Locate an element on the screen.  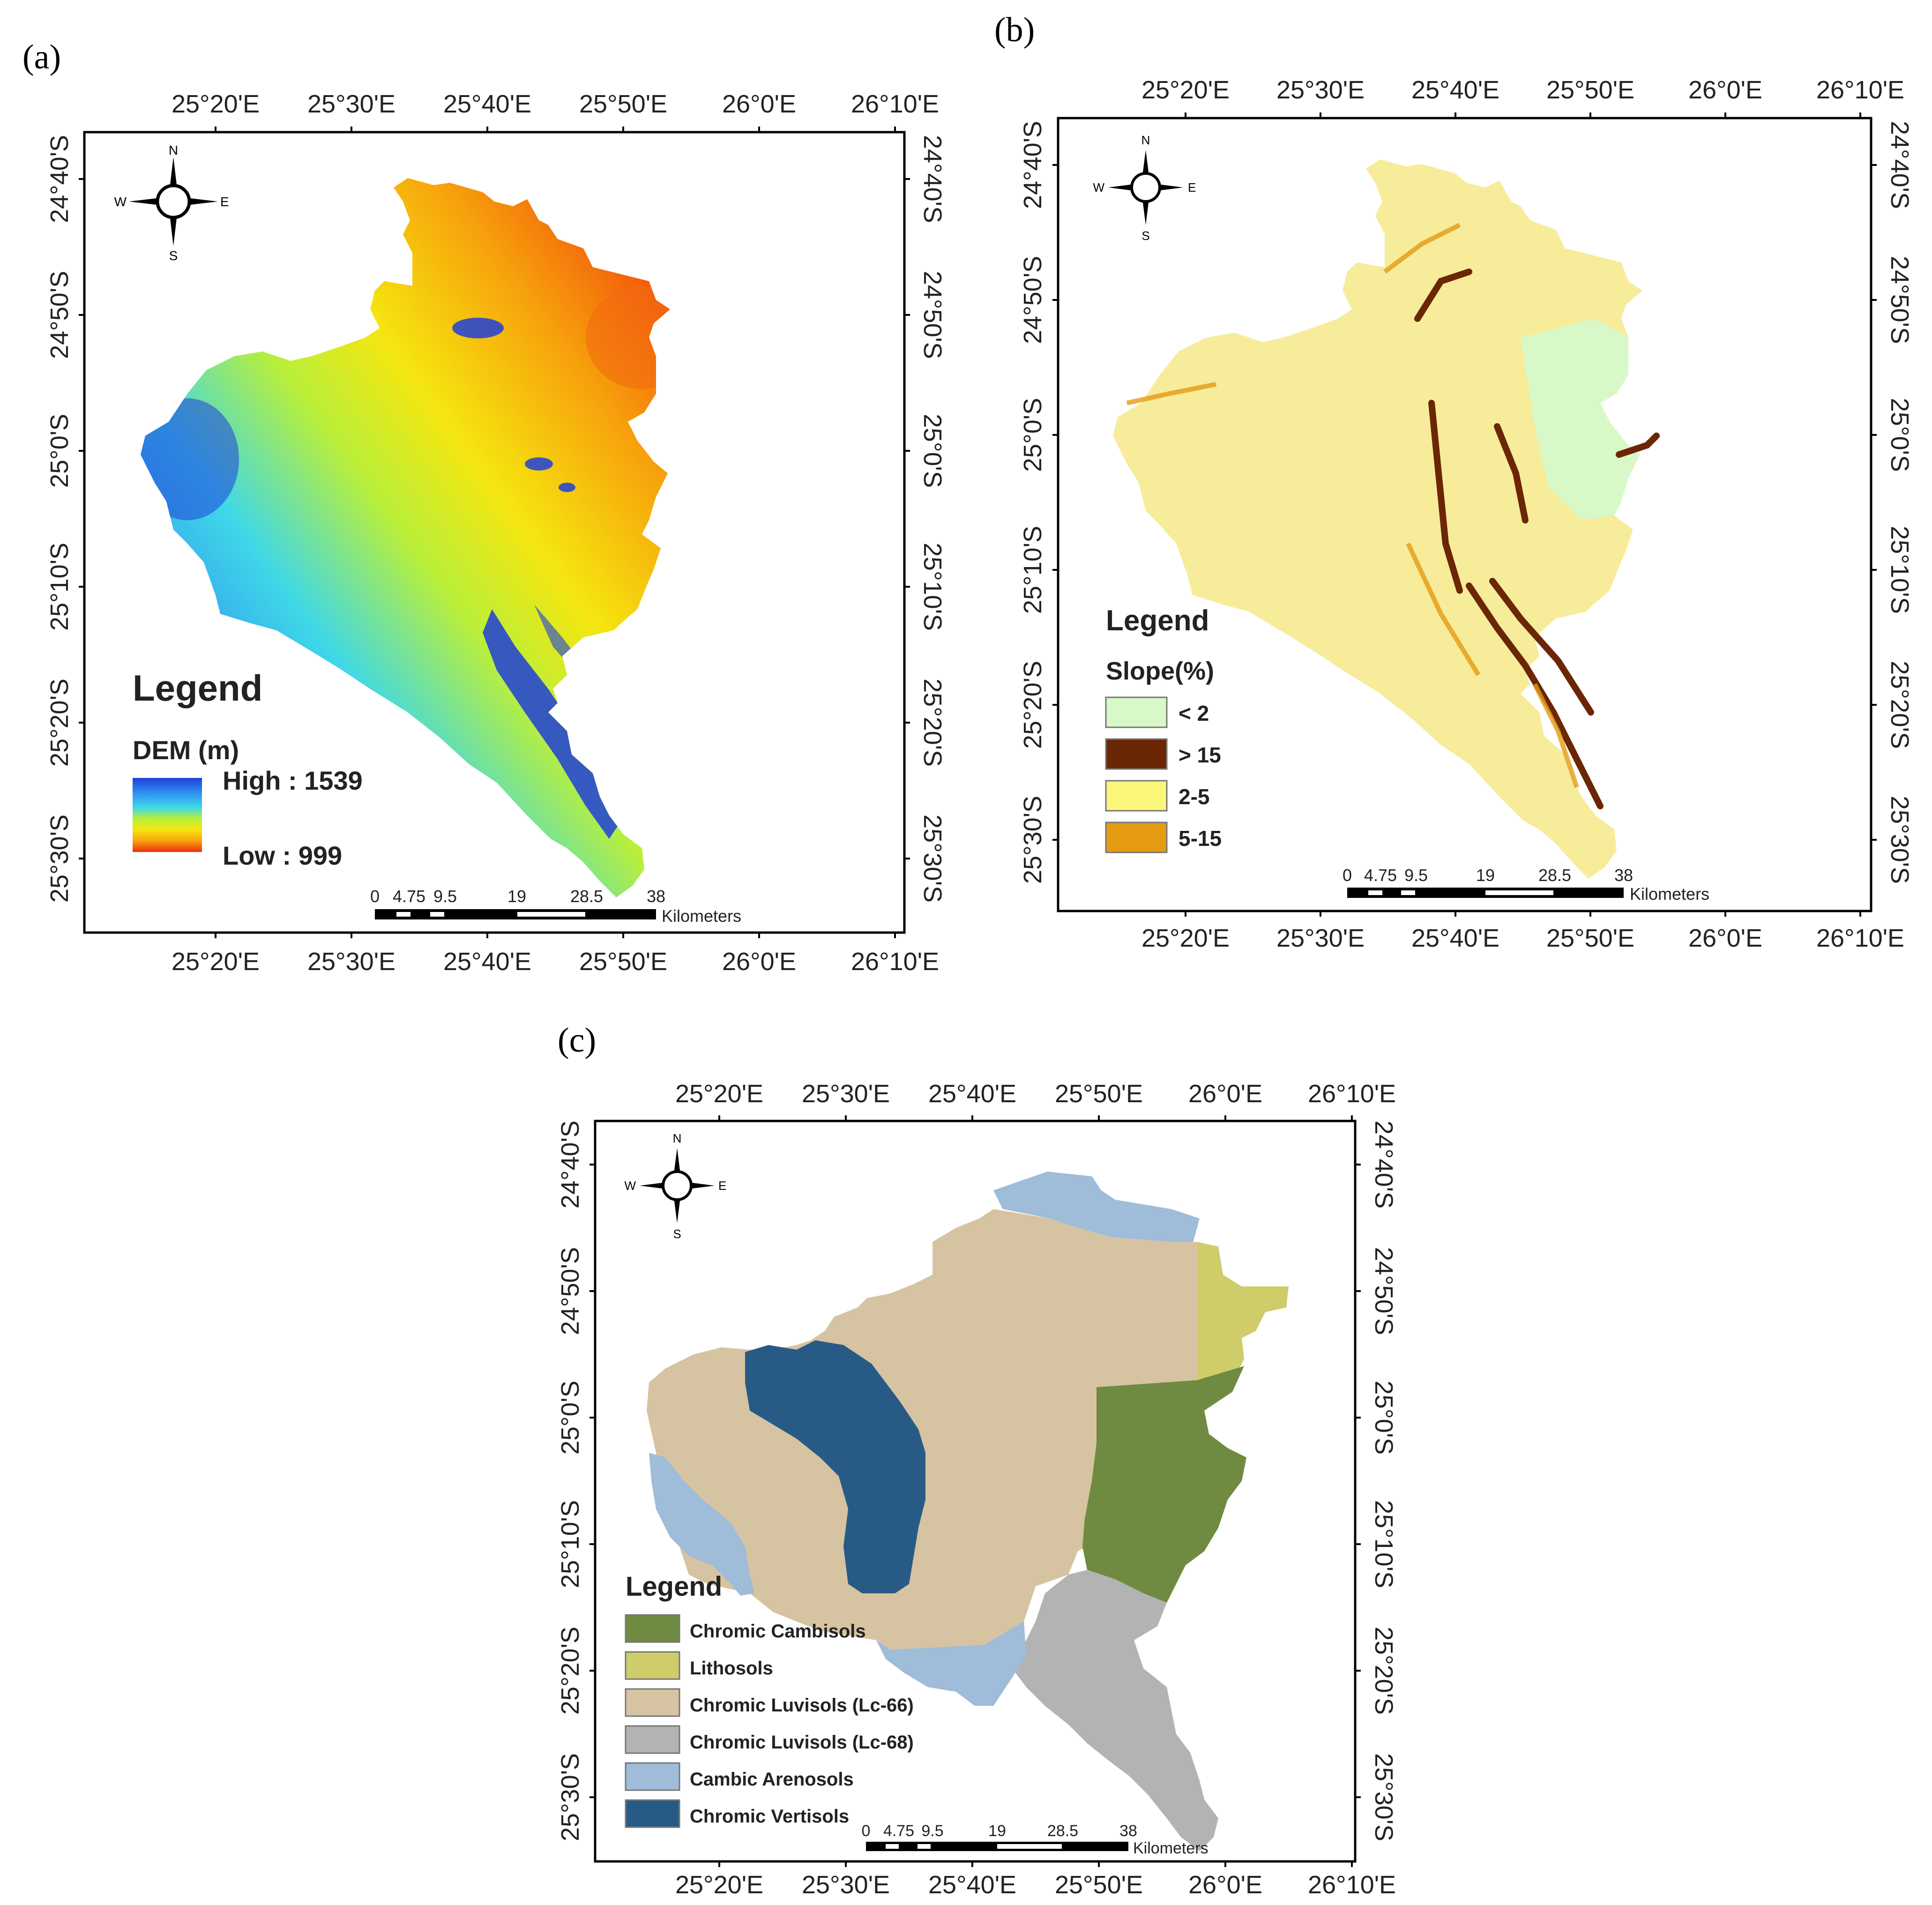
panel-a-lon-bottom-5: 26°0'E is located at coordinates (759, 962).